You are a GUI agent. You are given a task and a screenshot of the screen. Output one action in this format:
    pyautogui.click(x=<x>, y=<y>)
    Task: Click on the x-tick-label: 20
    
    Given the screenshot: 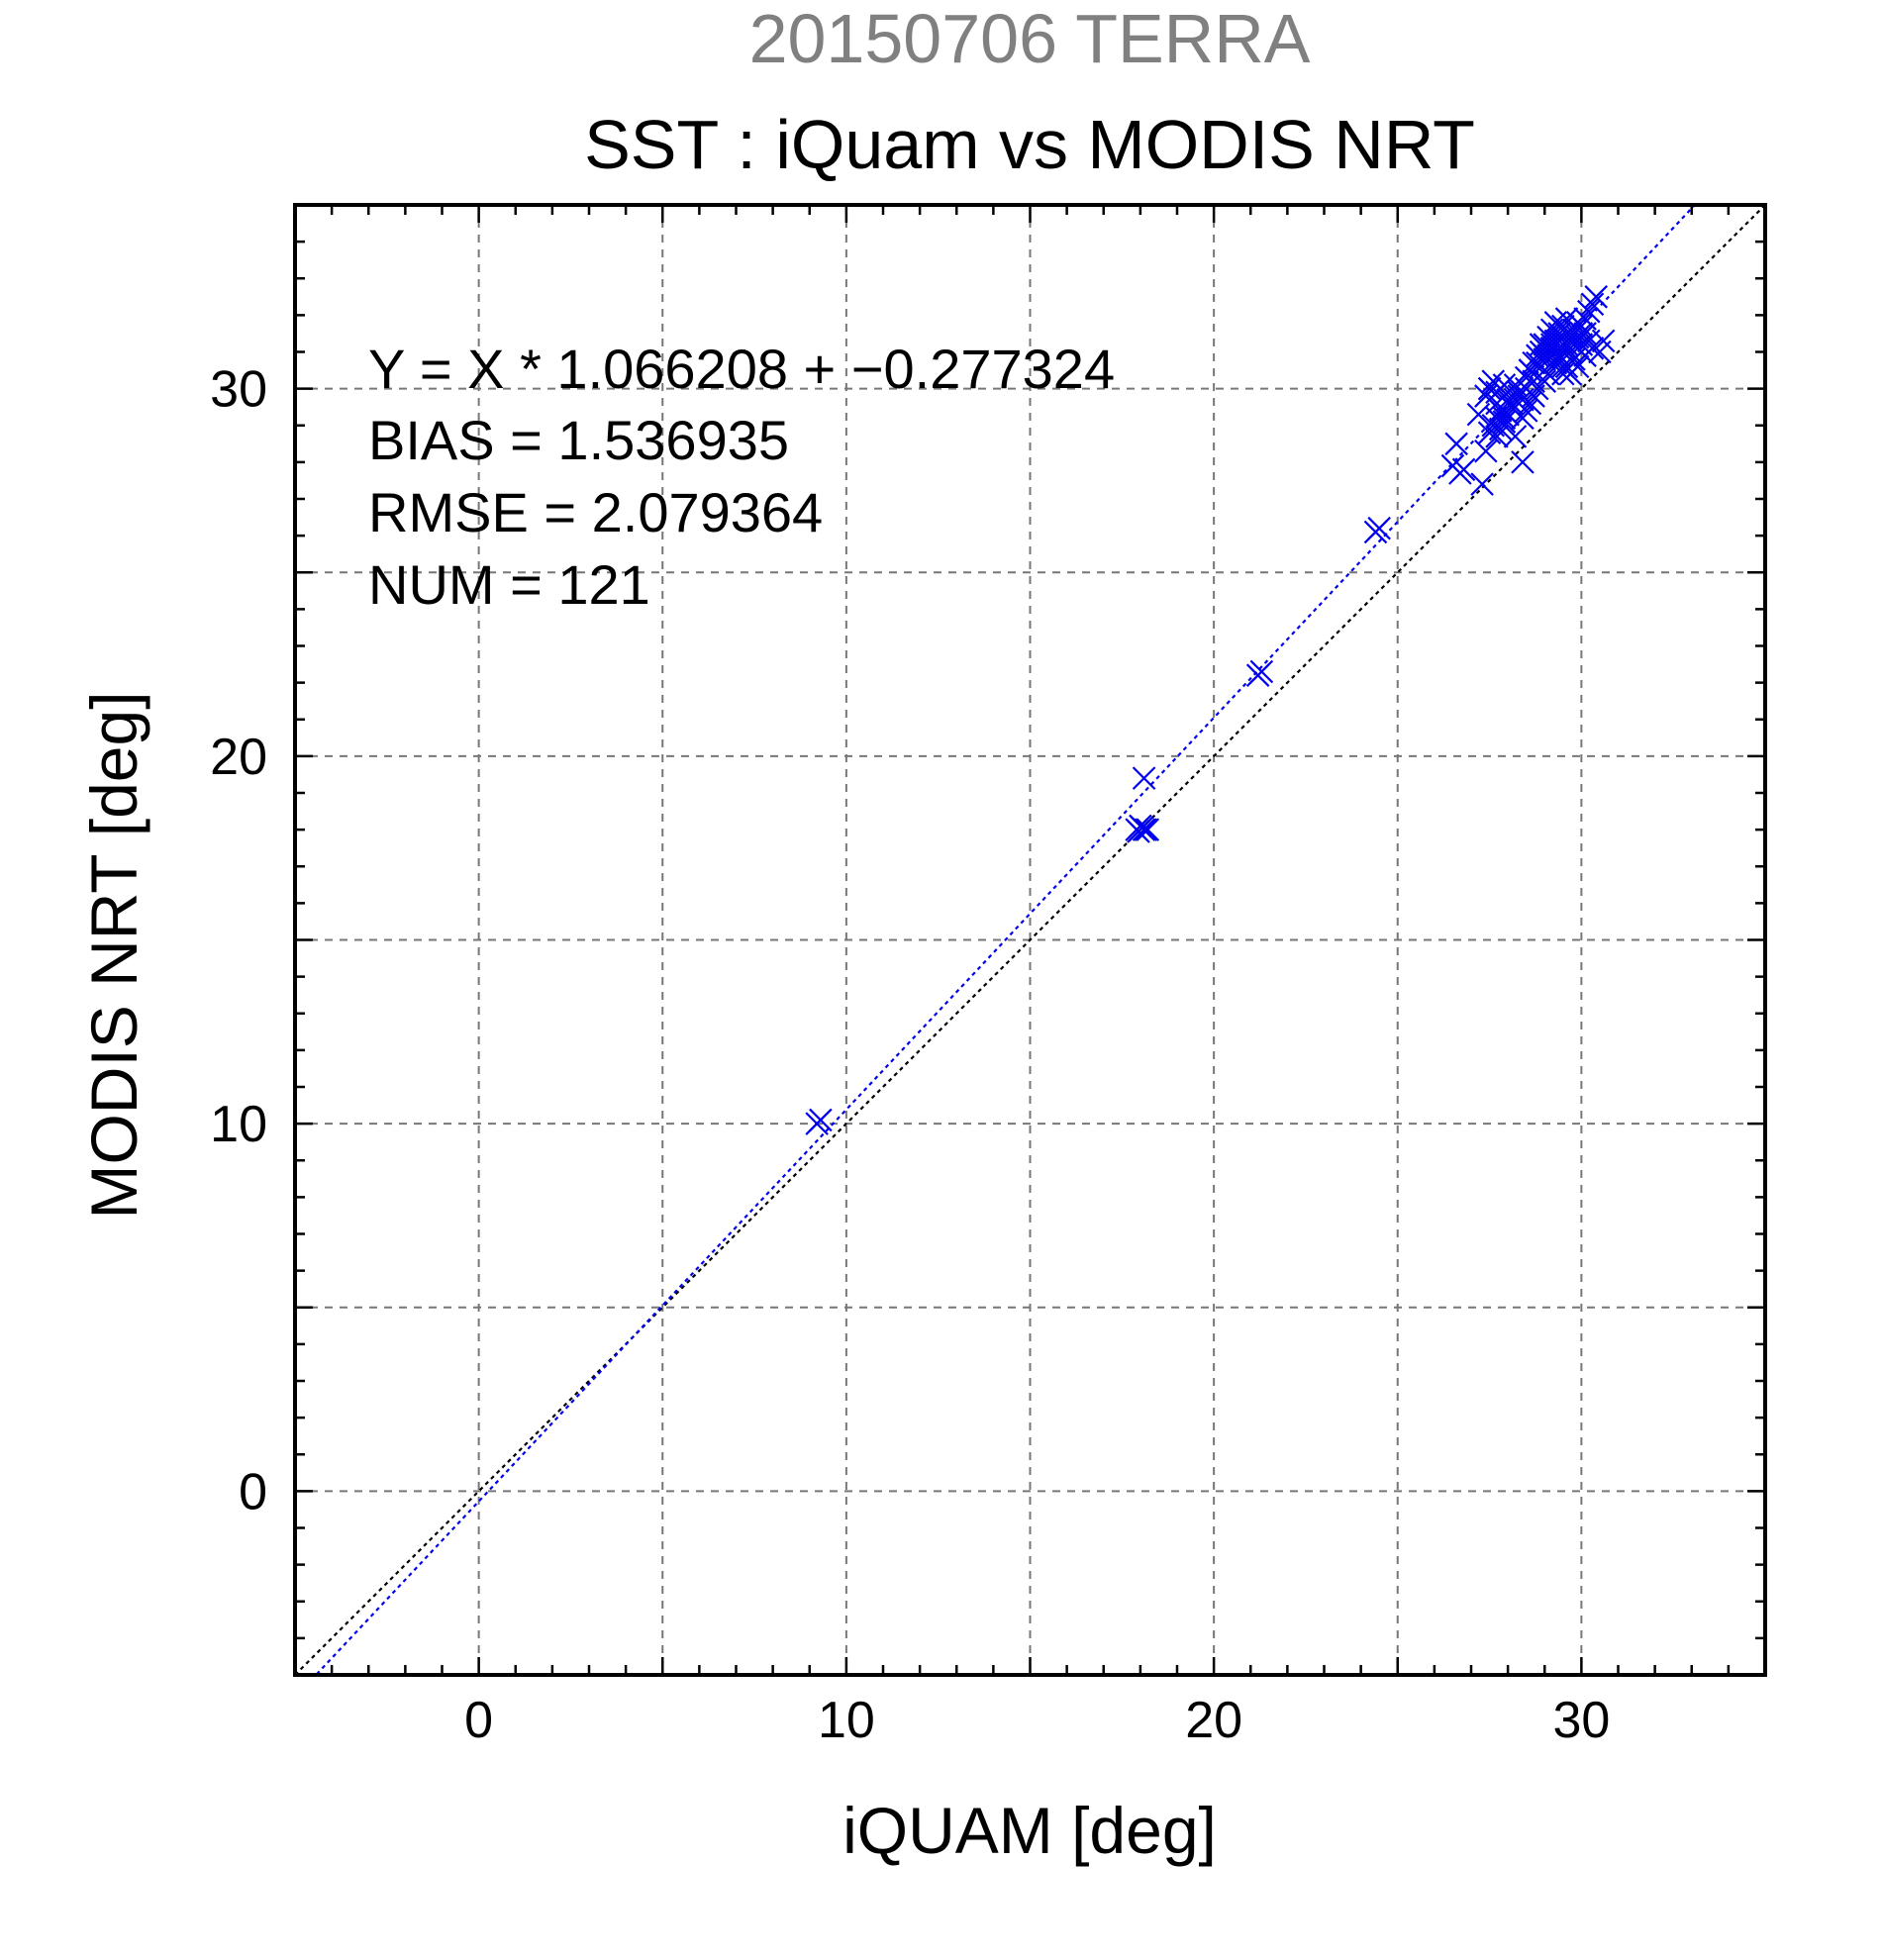 What is the action you would take?
    pyautogui.click(x=1213, y=1720)
    